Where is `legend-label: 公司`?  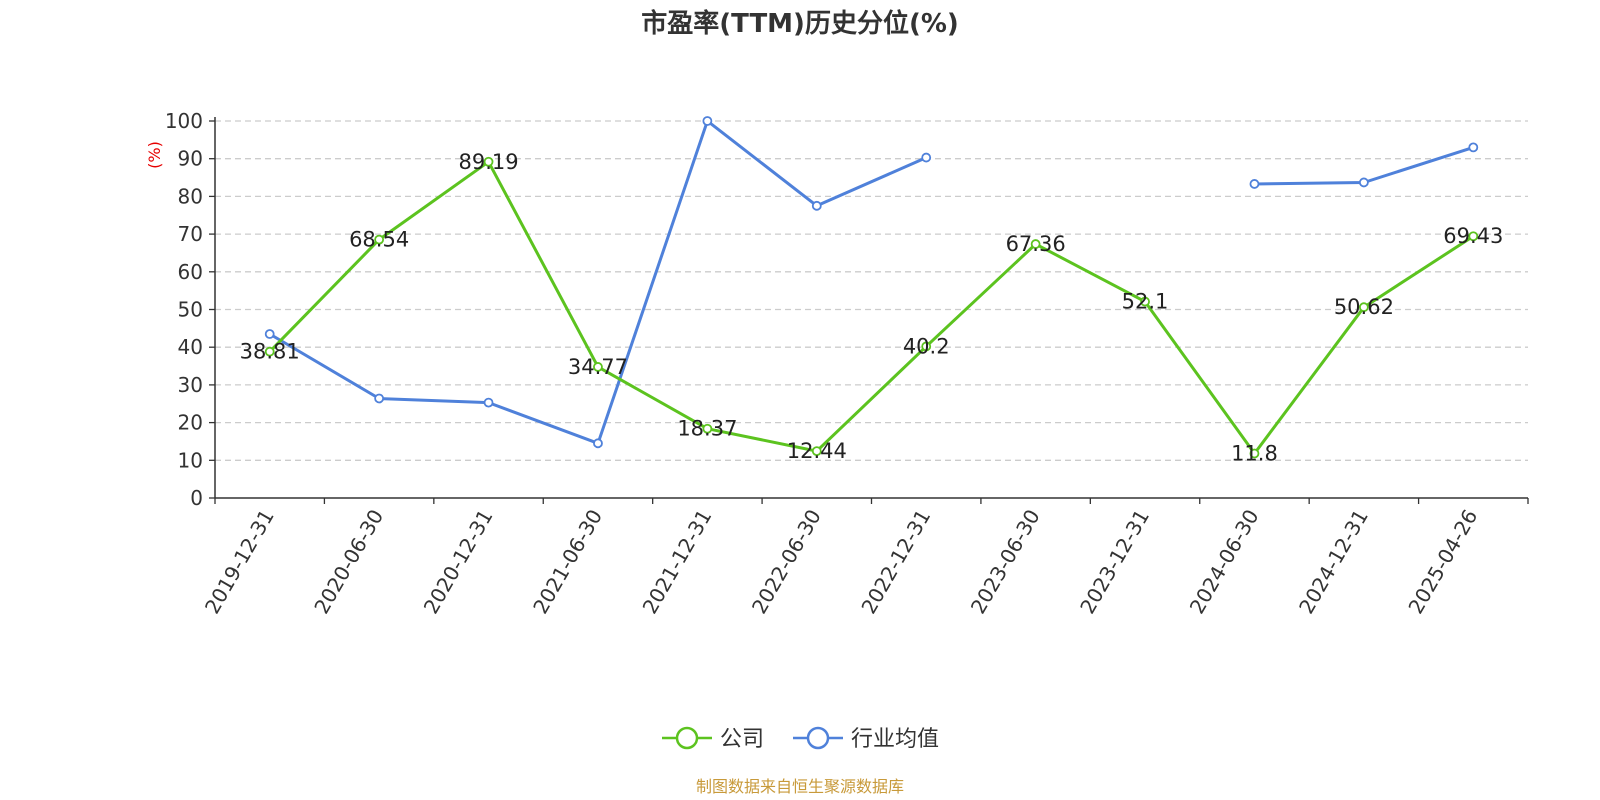 legend-label: 公司 is located at coordinates (742, 739).